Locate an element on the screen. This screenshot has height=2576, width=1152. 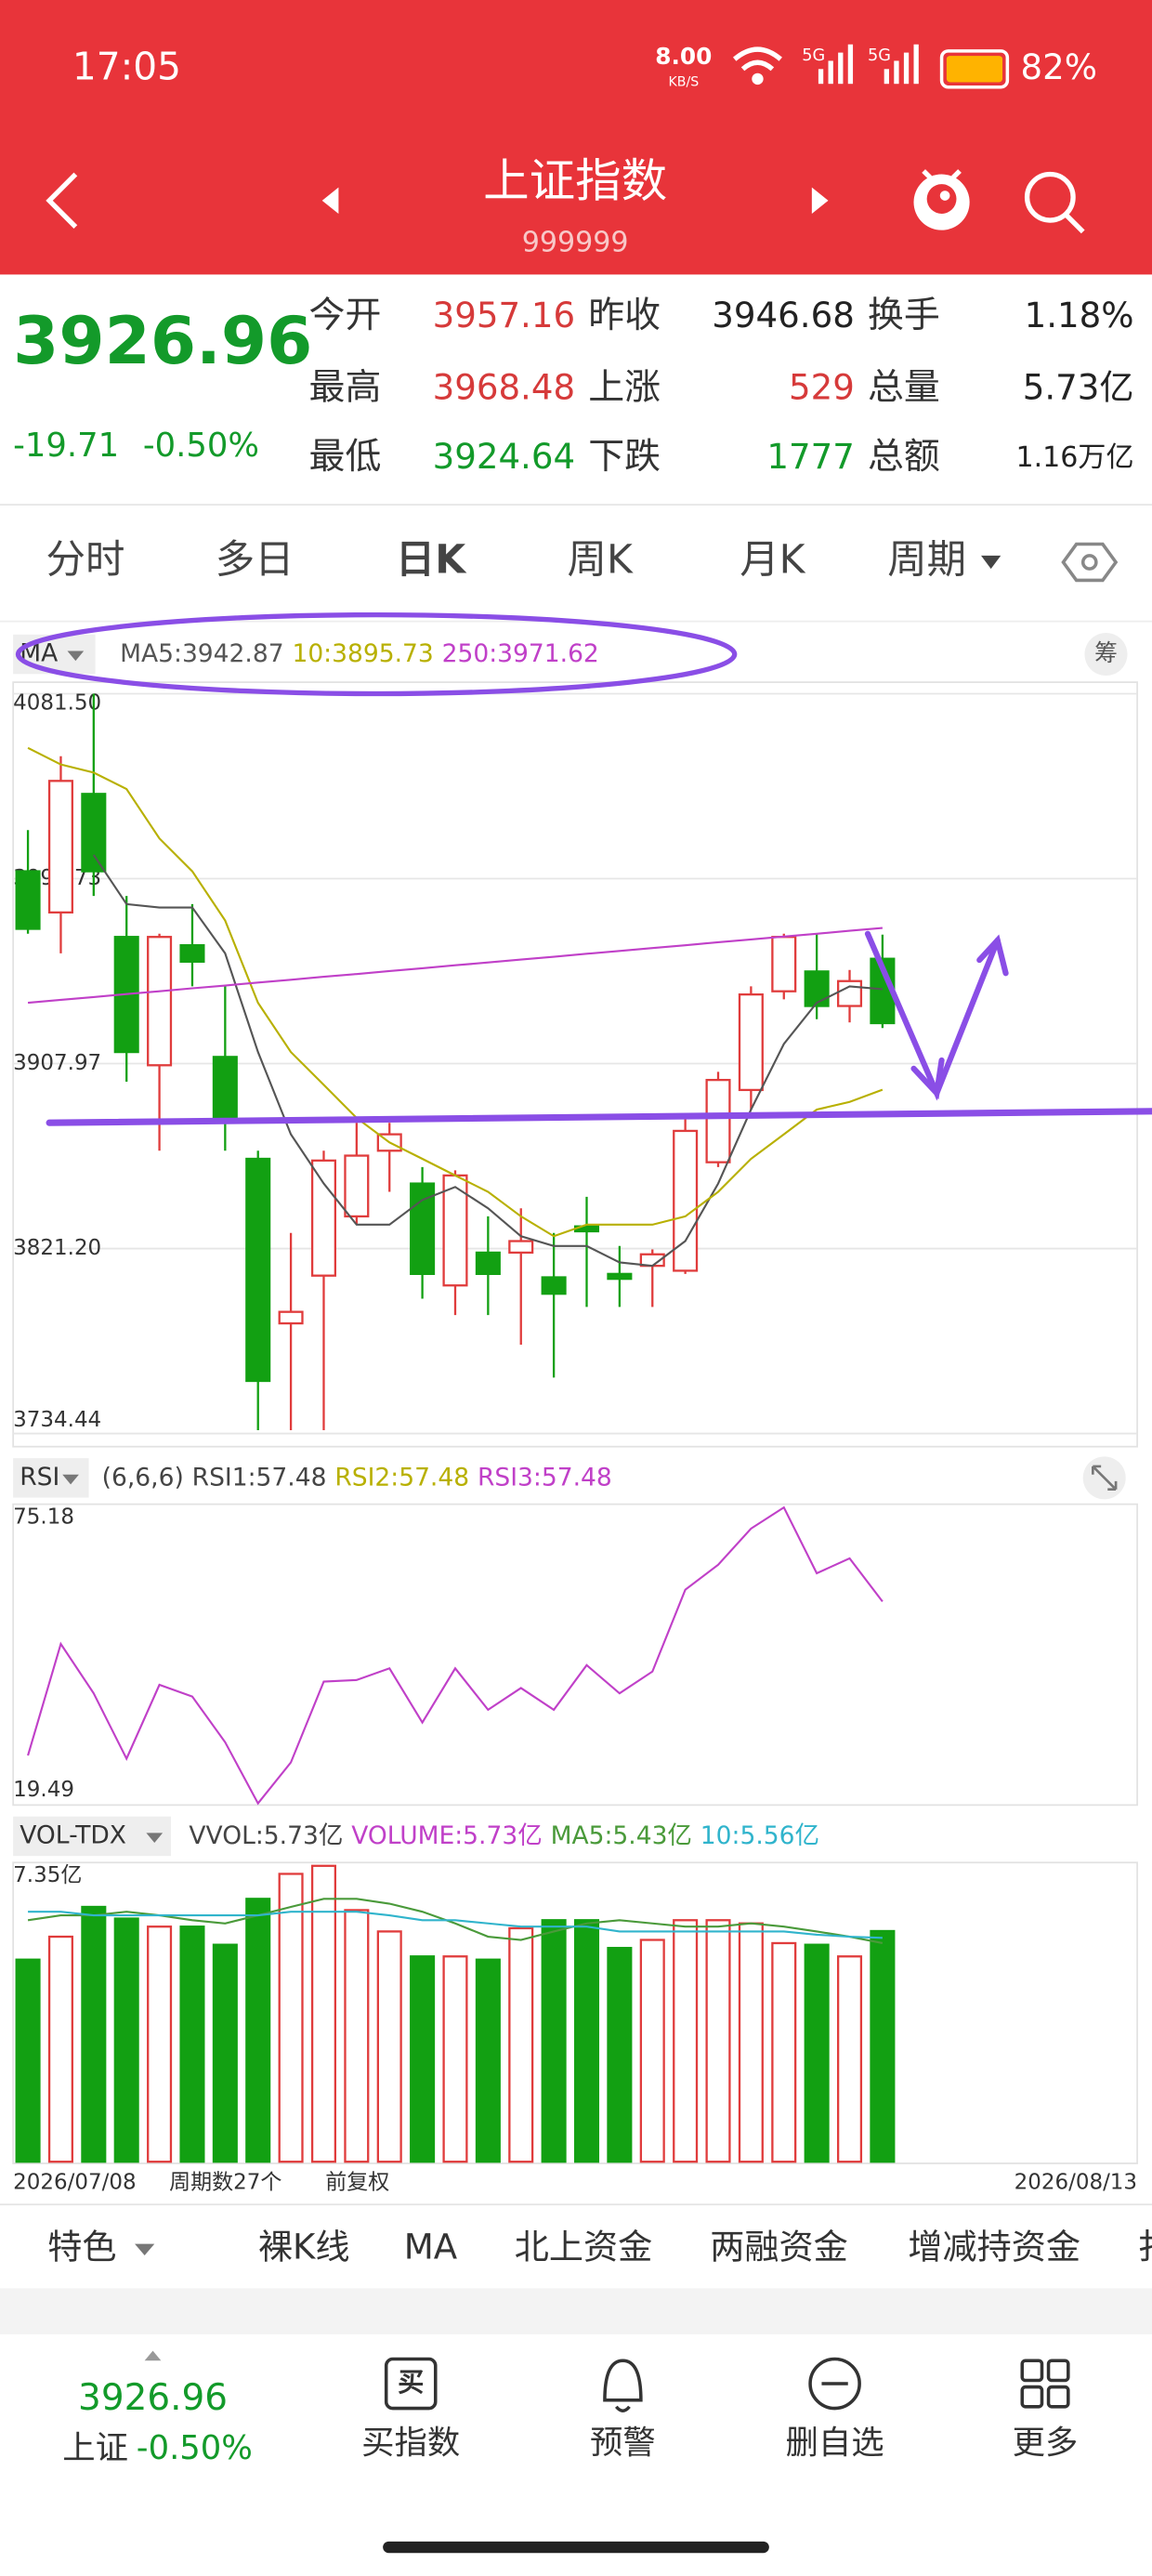
chip-button-bg is located at coordinates (1106, 655).